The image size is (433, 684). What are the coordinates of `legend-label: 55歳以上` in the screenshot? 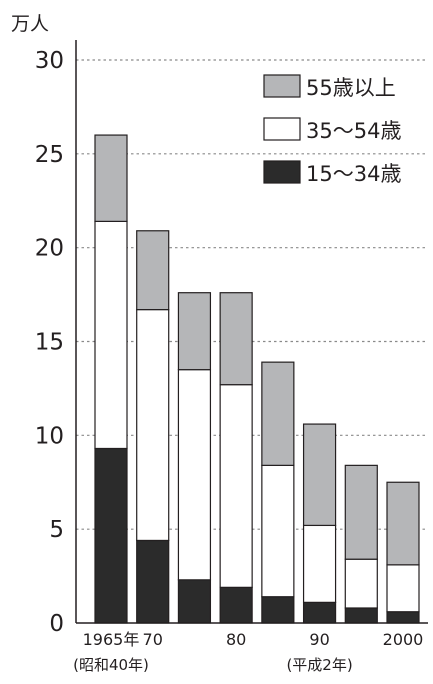 It's located at (351, 88).